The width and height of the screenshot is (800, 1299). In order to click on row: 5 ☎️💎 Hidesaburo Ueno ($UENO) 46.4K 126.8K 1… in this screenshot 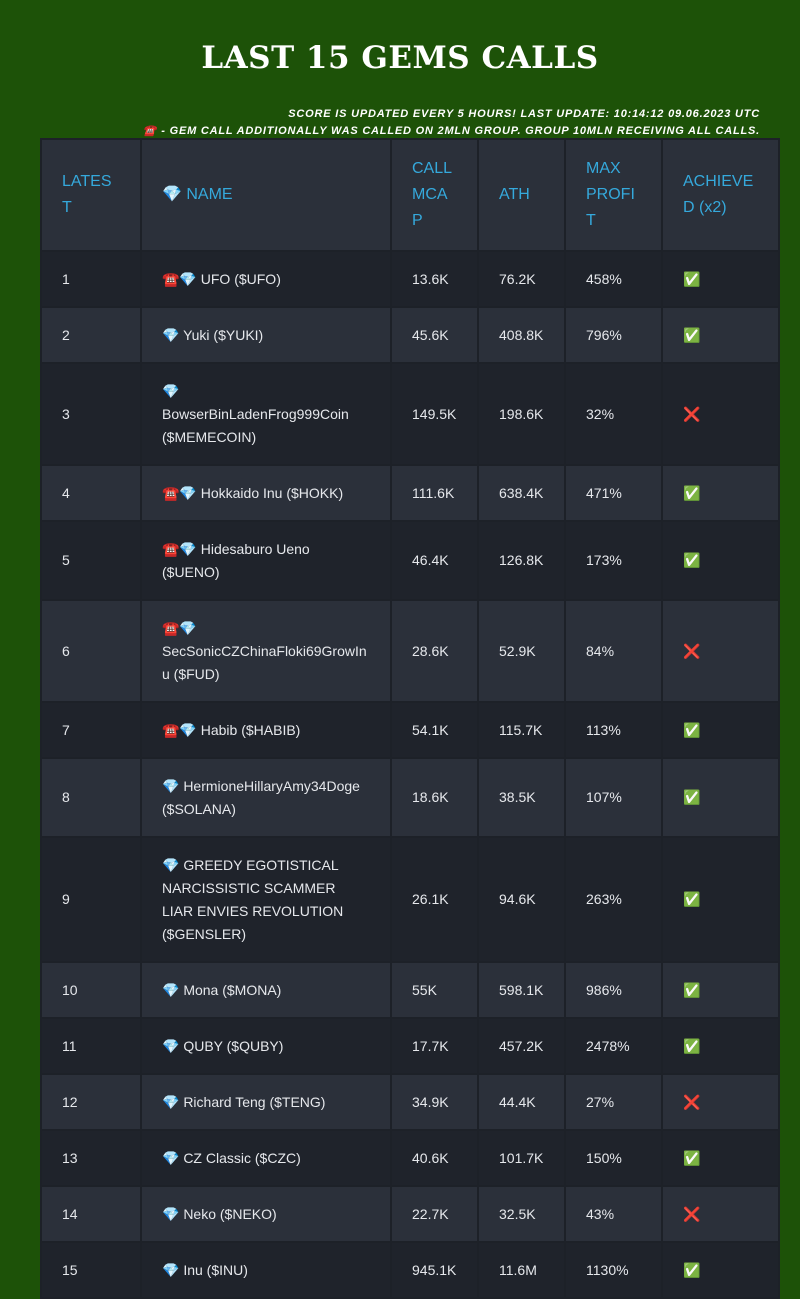, I will do `click(410, 560)`.